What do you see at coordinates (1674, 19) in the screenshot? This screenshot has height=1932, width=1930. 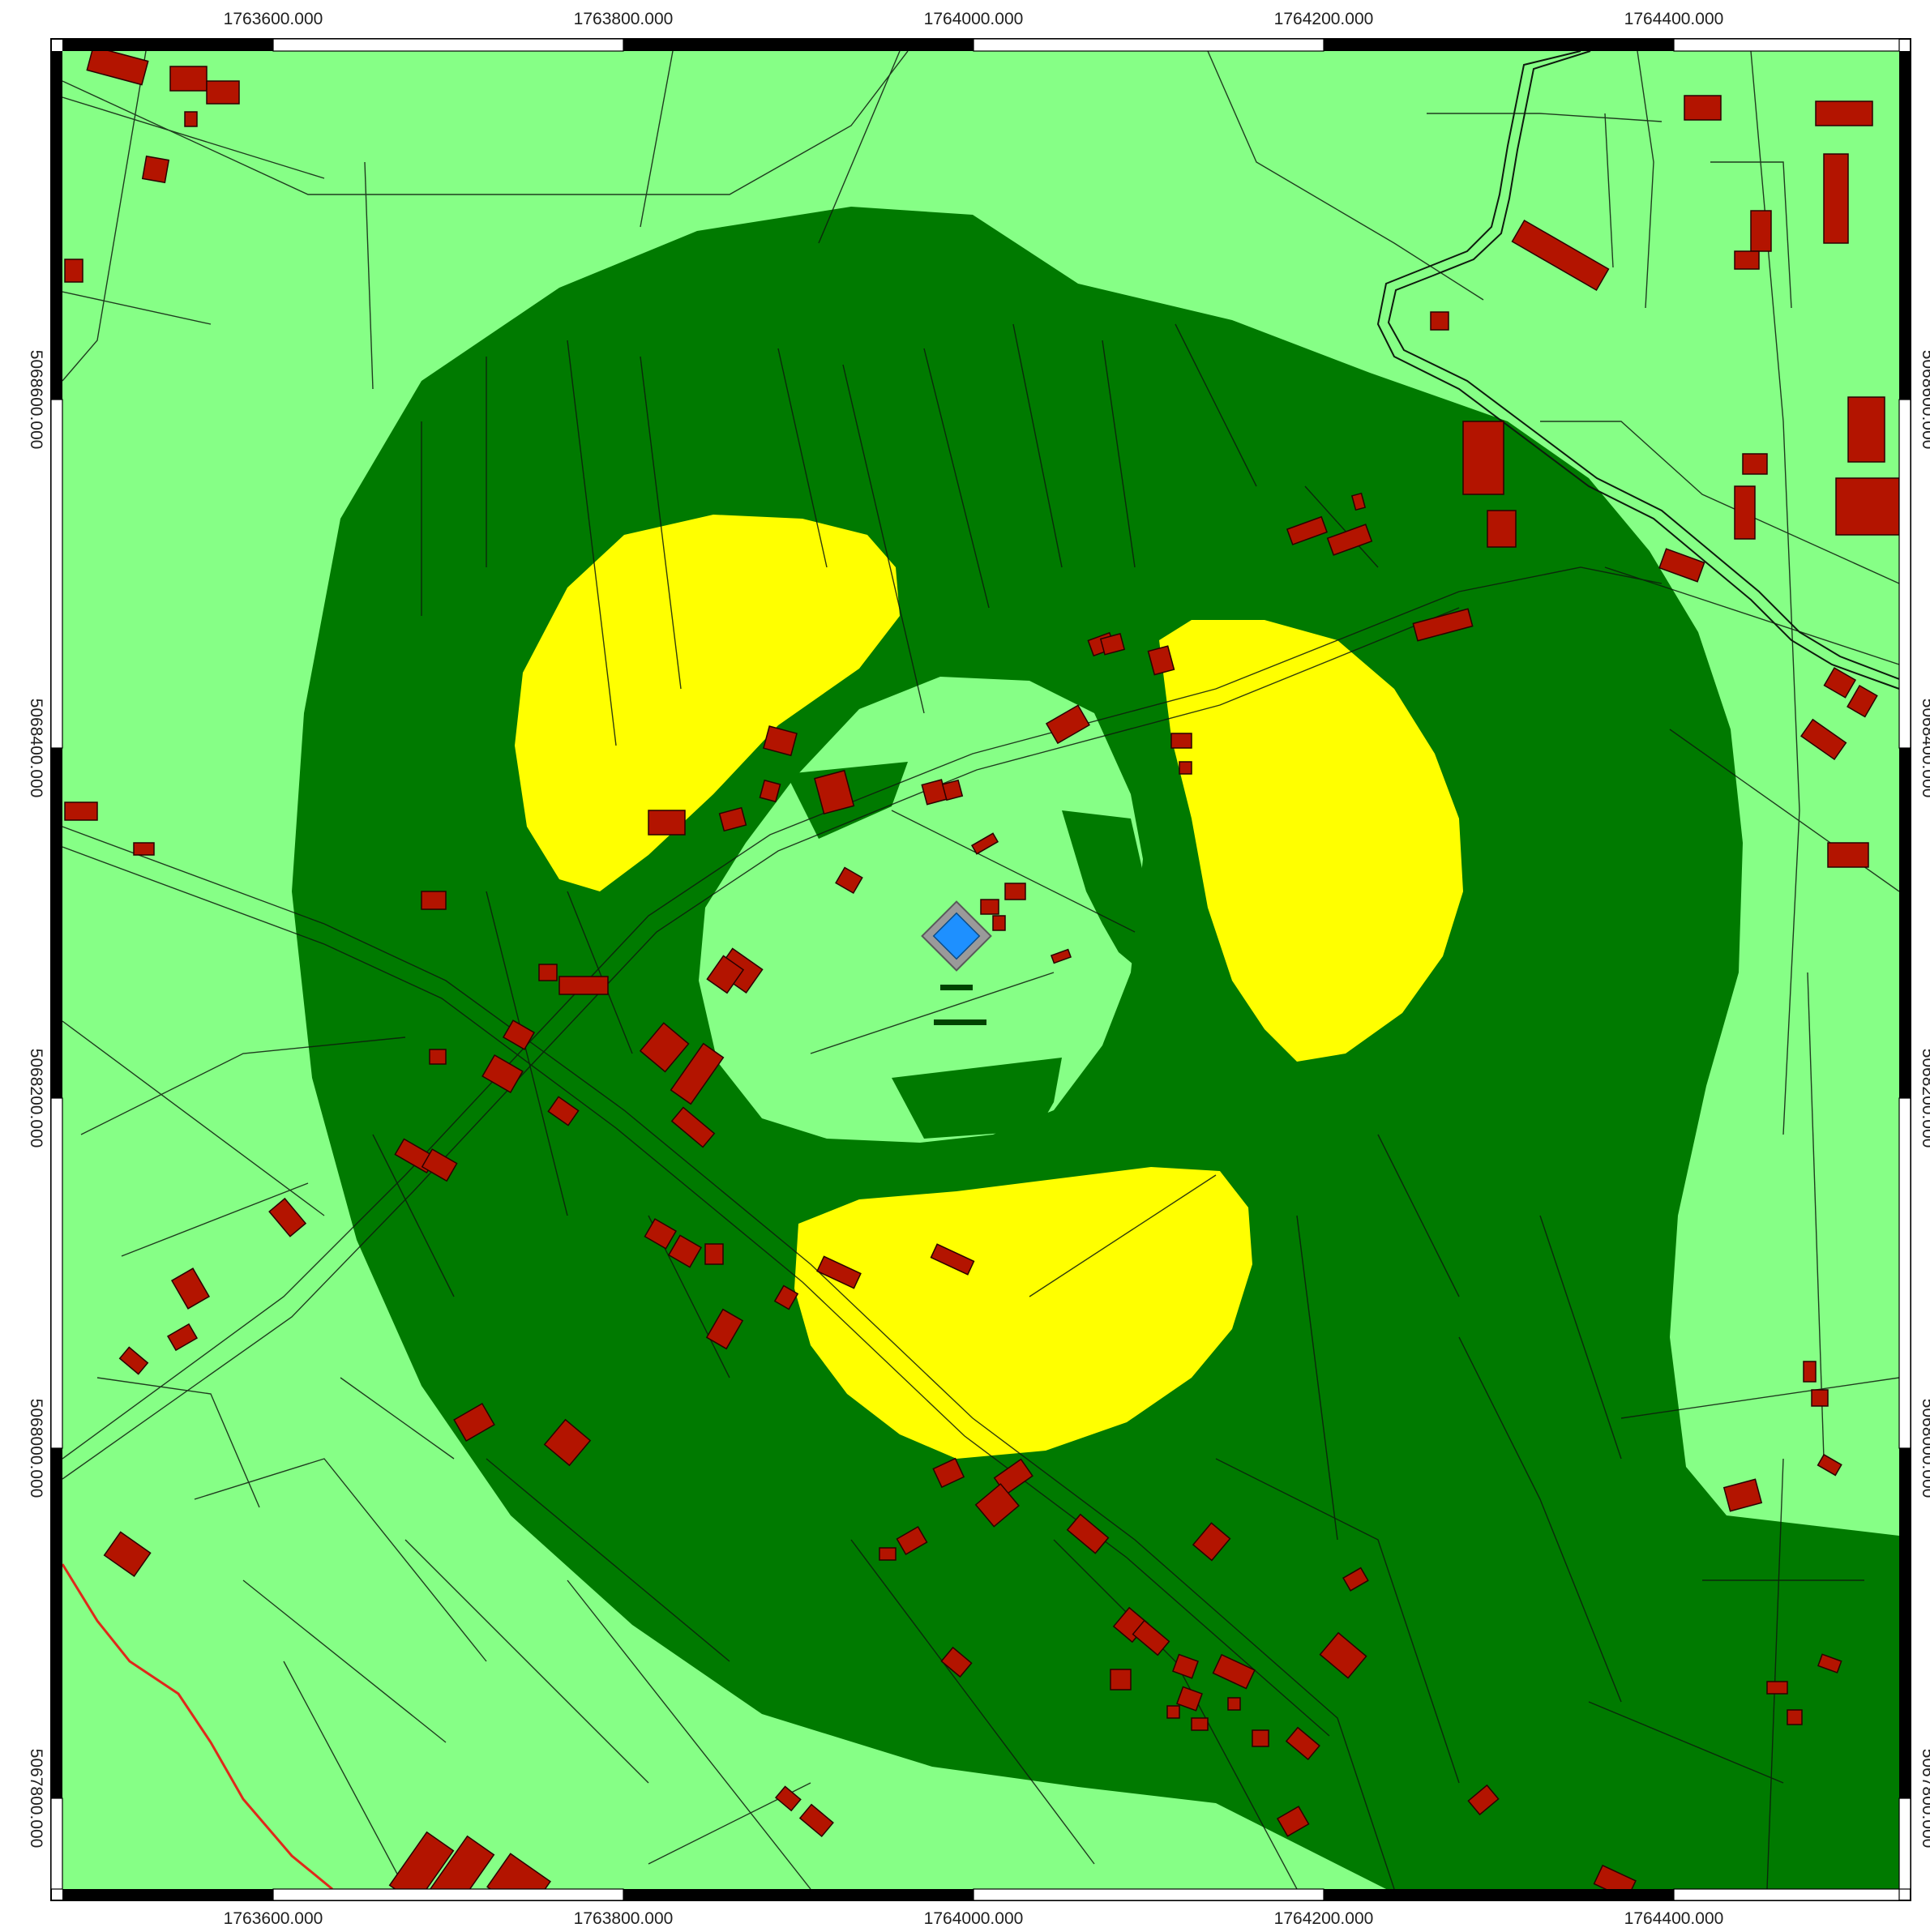 I see `x-label-top: 1764400.000` at bounding box center [1674, 19].